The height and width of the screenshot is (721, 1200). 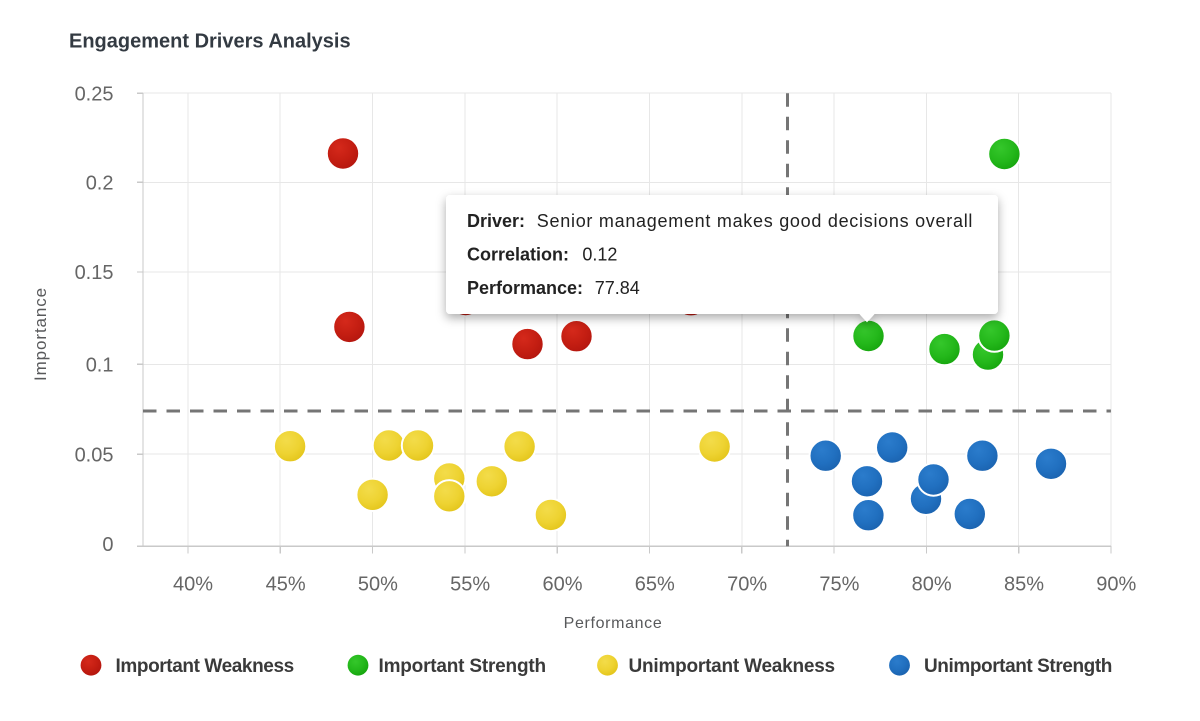 I want to click on svg-text: Important Strength, so click(x=462, y=666).